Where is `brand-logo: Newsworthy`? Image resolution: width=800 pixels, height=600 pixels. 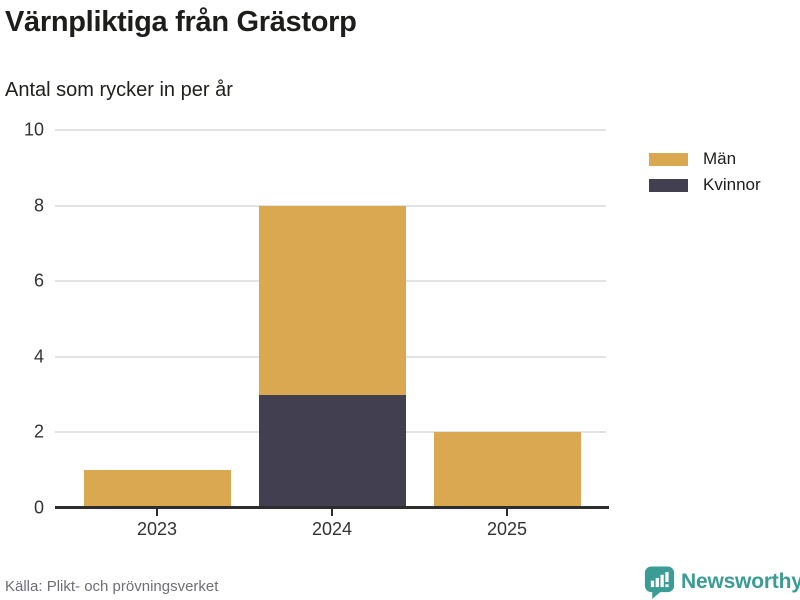 brand-logo: Newsworthy is located at coordinates (722, 582).